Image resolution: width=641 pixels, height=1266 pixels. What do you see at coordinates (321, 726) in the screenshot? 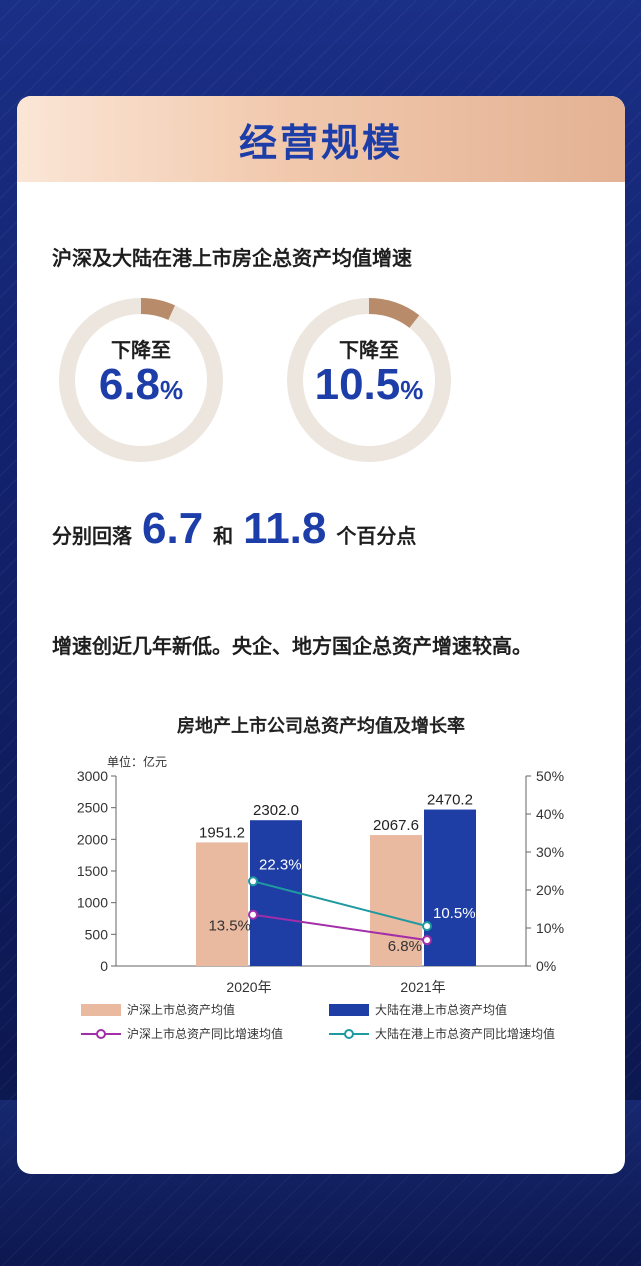
I see `chart-title: 房地产上市公司总资产均值及增长率` at bounding box center [321, 726].